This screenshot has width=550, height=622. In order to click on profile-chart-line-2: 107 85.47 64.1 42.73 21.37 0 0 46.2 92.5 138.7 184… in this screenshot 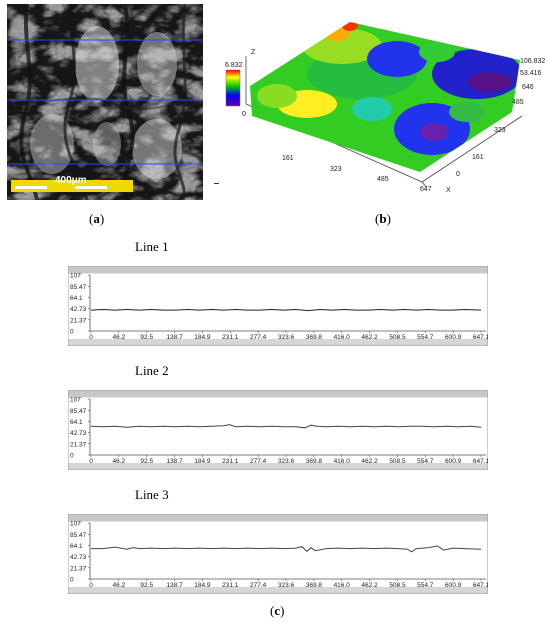, I will do `click(278, 430)`.